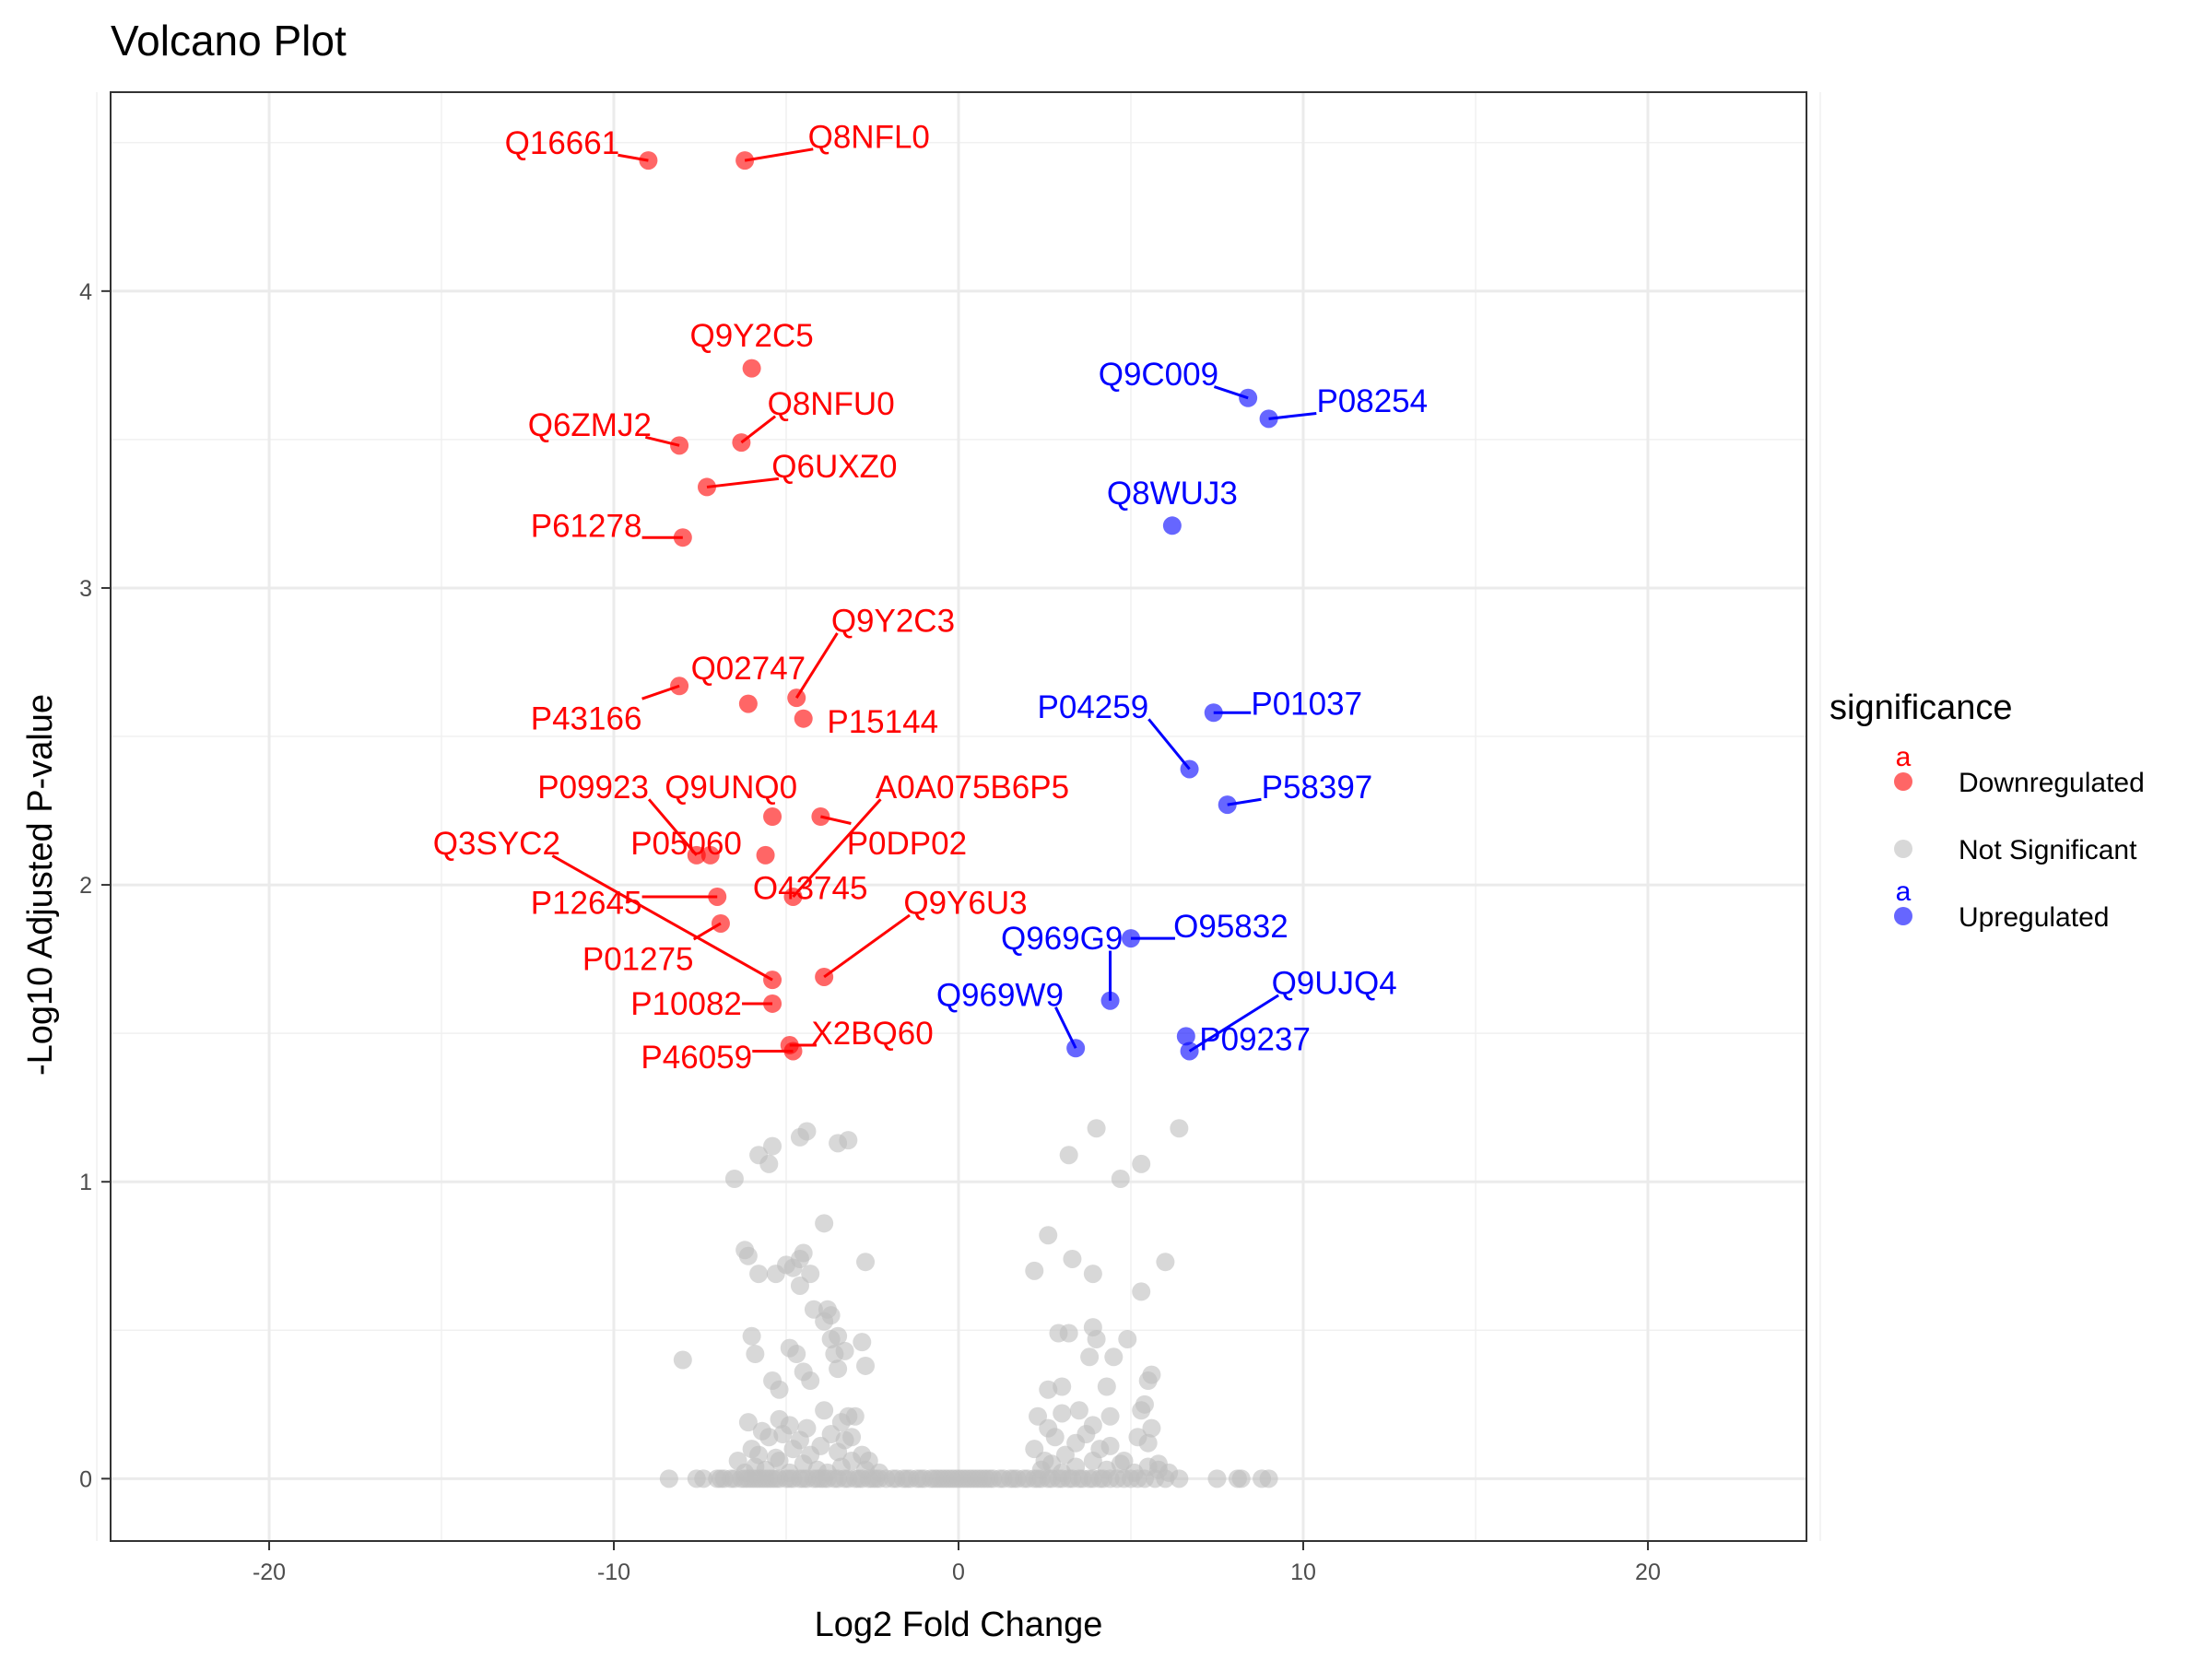 Image resolution: width=2212 pixels, height=1659 pixels. Describe the element at coordinates (972, 788) in the screenshot. I see `point-label: A0A075B6P5` at that location.